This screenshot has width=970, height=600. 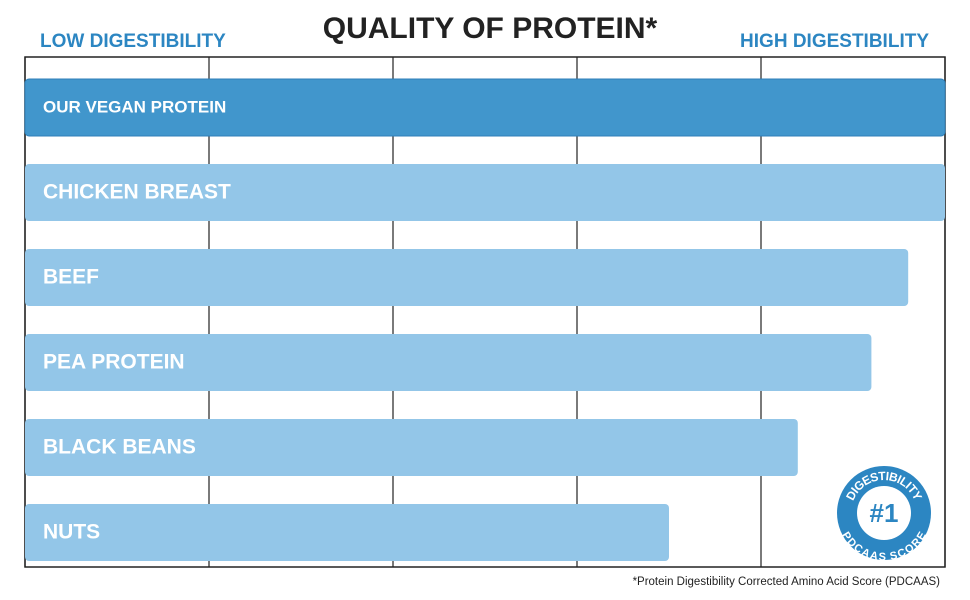 I want to click on bar-label: BLACK BEANS, so click(x=119, y=447).